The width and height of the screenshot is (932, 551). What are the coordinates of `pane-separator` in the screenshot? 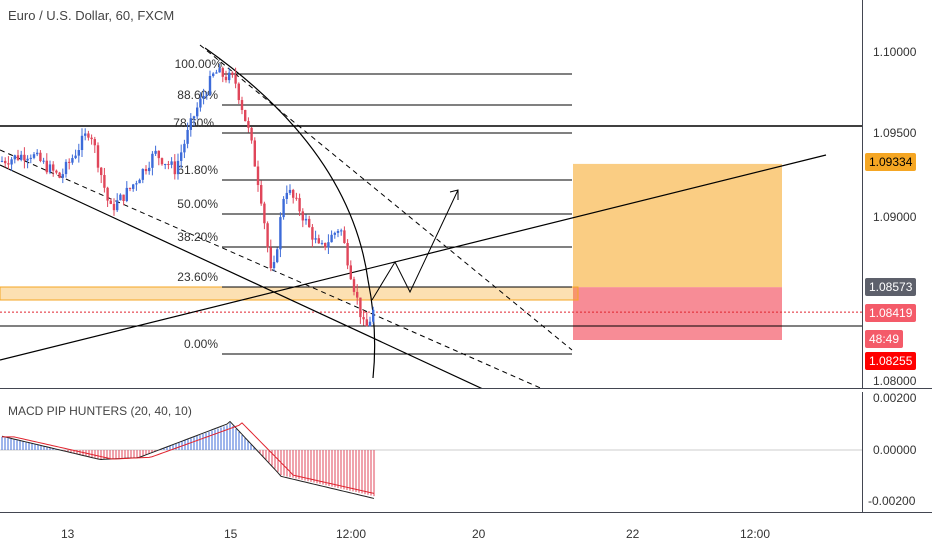 It's located at (466, 388).